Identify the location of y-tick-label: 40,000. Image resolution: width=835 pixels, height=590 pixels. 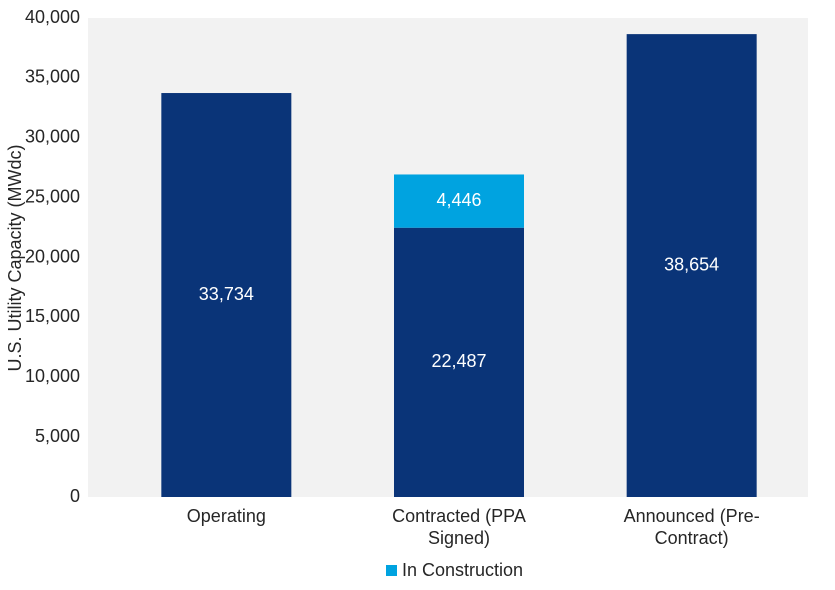
(52, 17).